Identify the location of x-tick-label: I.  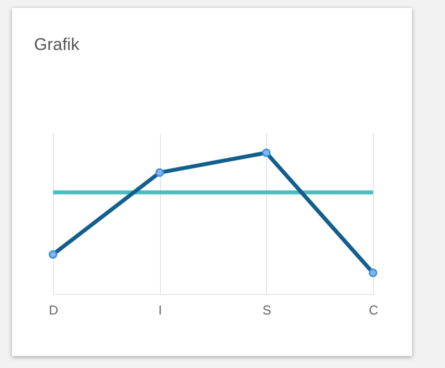
(160, 310).